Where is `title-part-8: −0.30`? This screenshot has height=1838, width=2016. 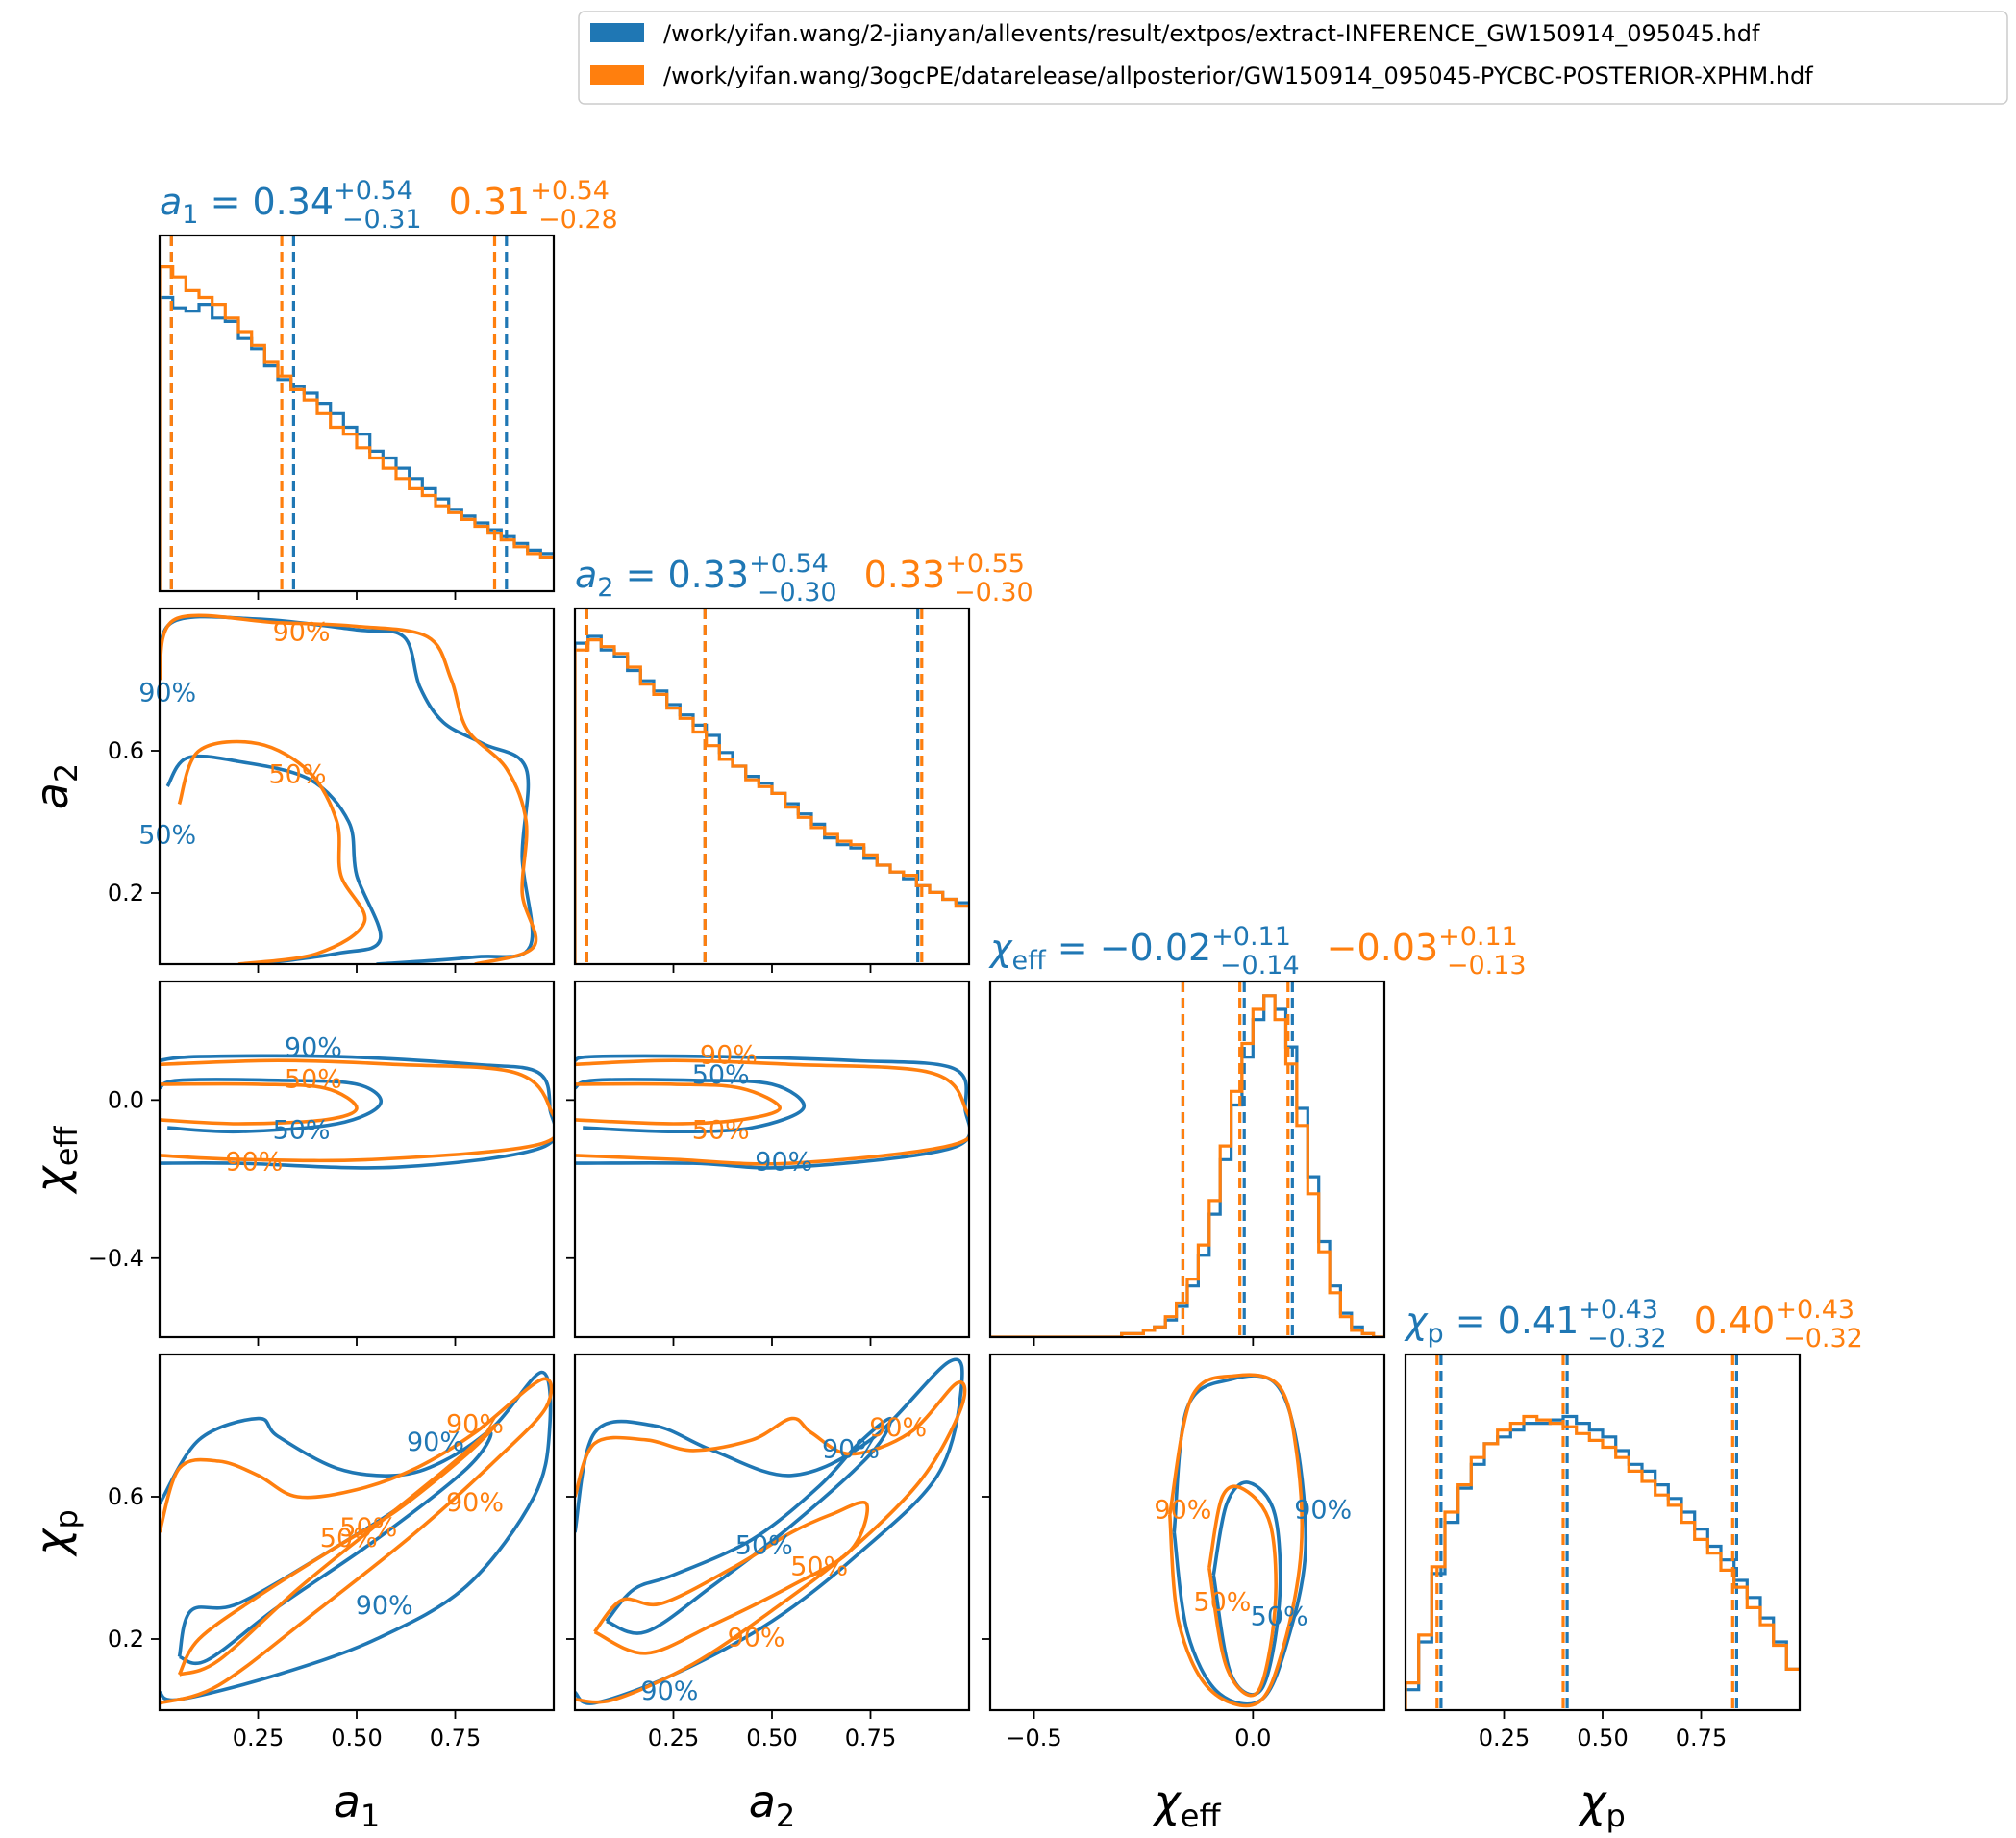
title-part-8: −0.30 is located at coordinates (994, 593).